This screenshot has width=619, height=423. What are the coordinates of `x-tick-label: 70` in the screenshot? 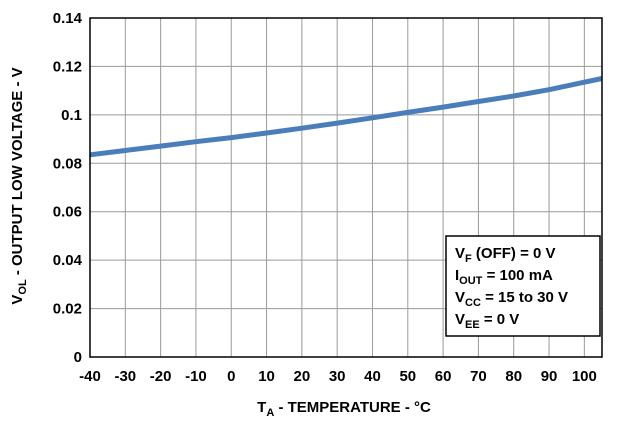 It's located at (478, 376).